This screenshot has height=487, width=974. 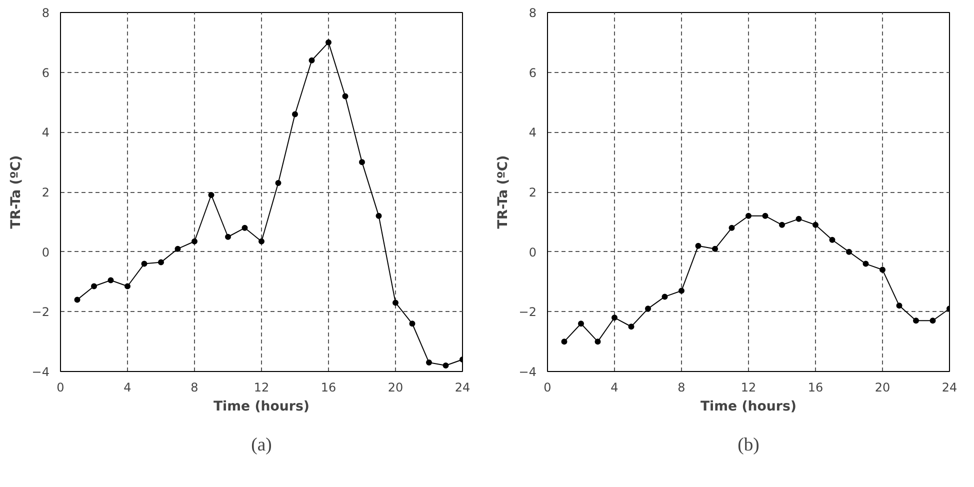 What do you see at coordinates (749, 445) in the screenshot?
I see `text: (b)` at bounding box center [749, 445].